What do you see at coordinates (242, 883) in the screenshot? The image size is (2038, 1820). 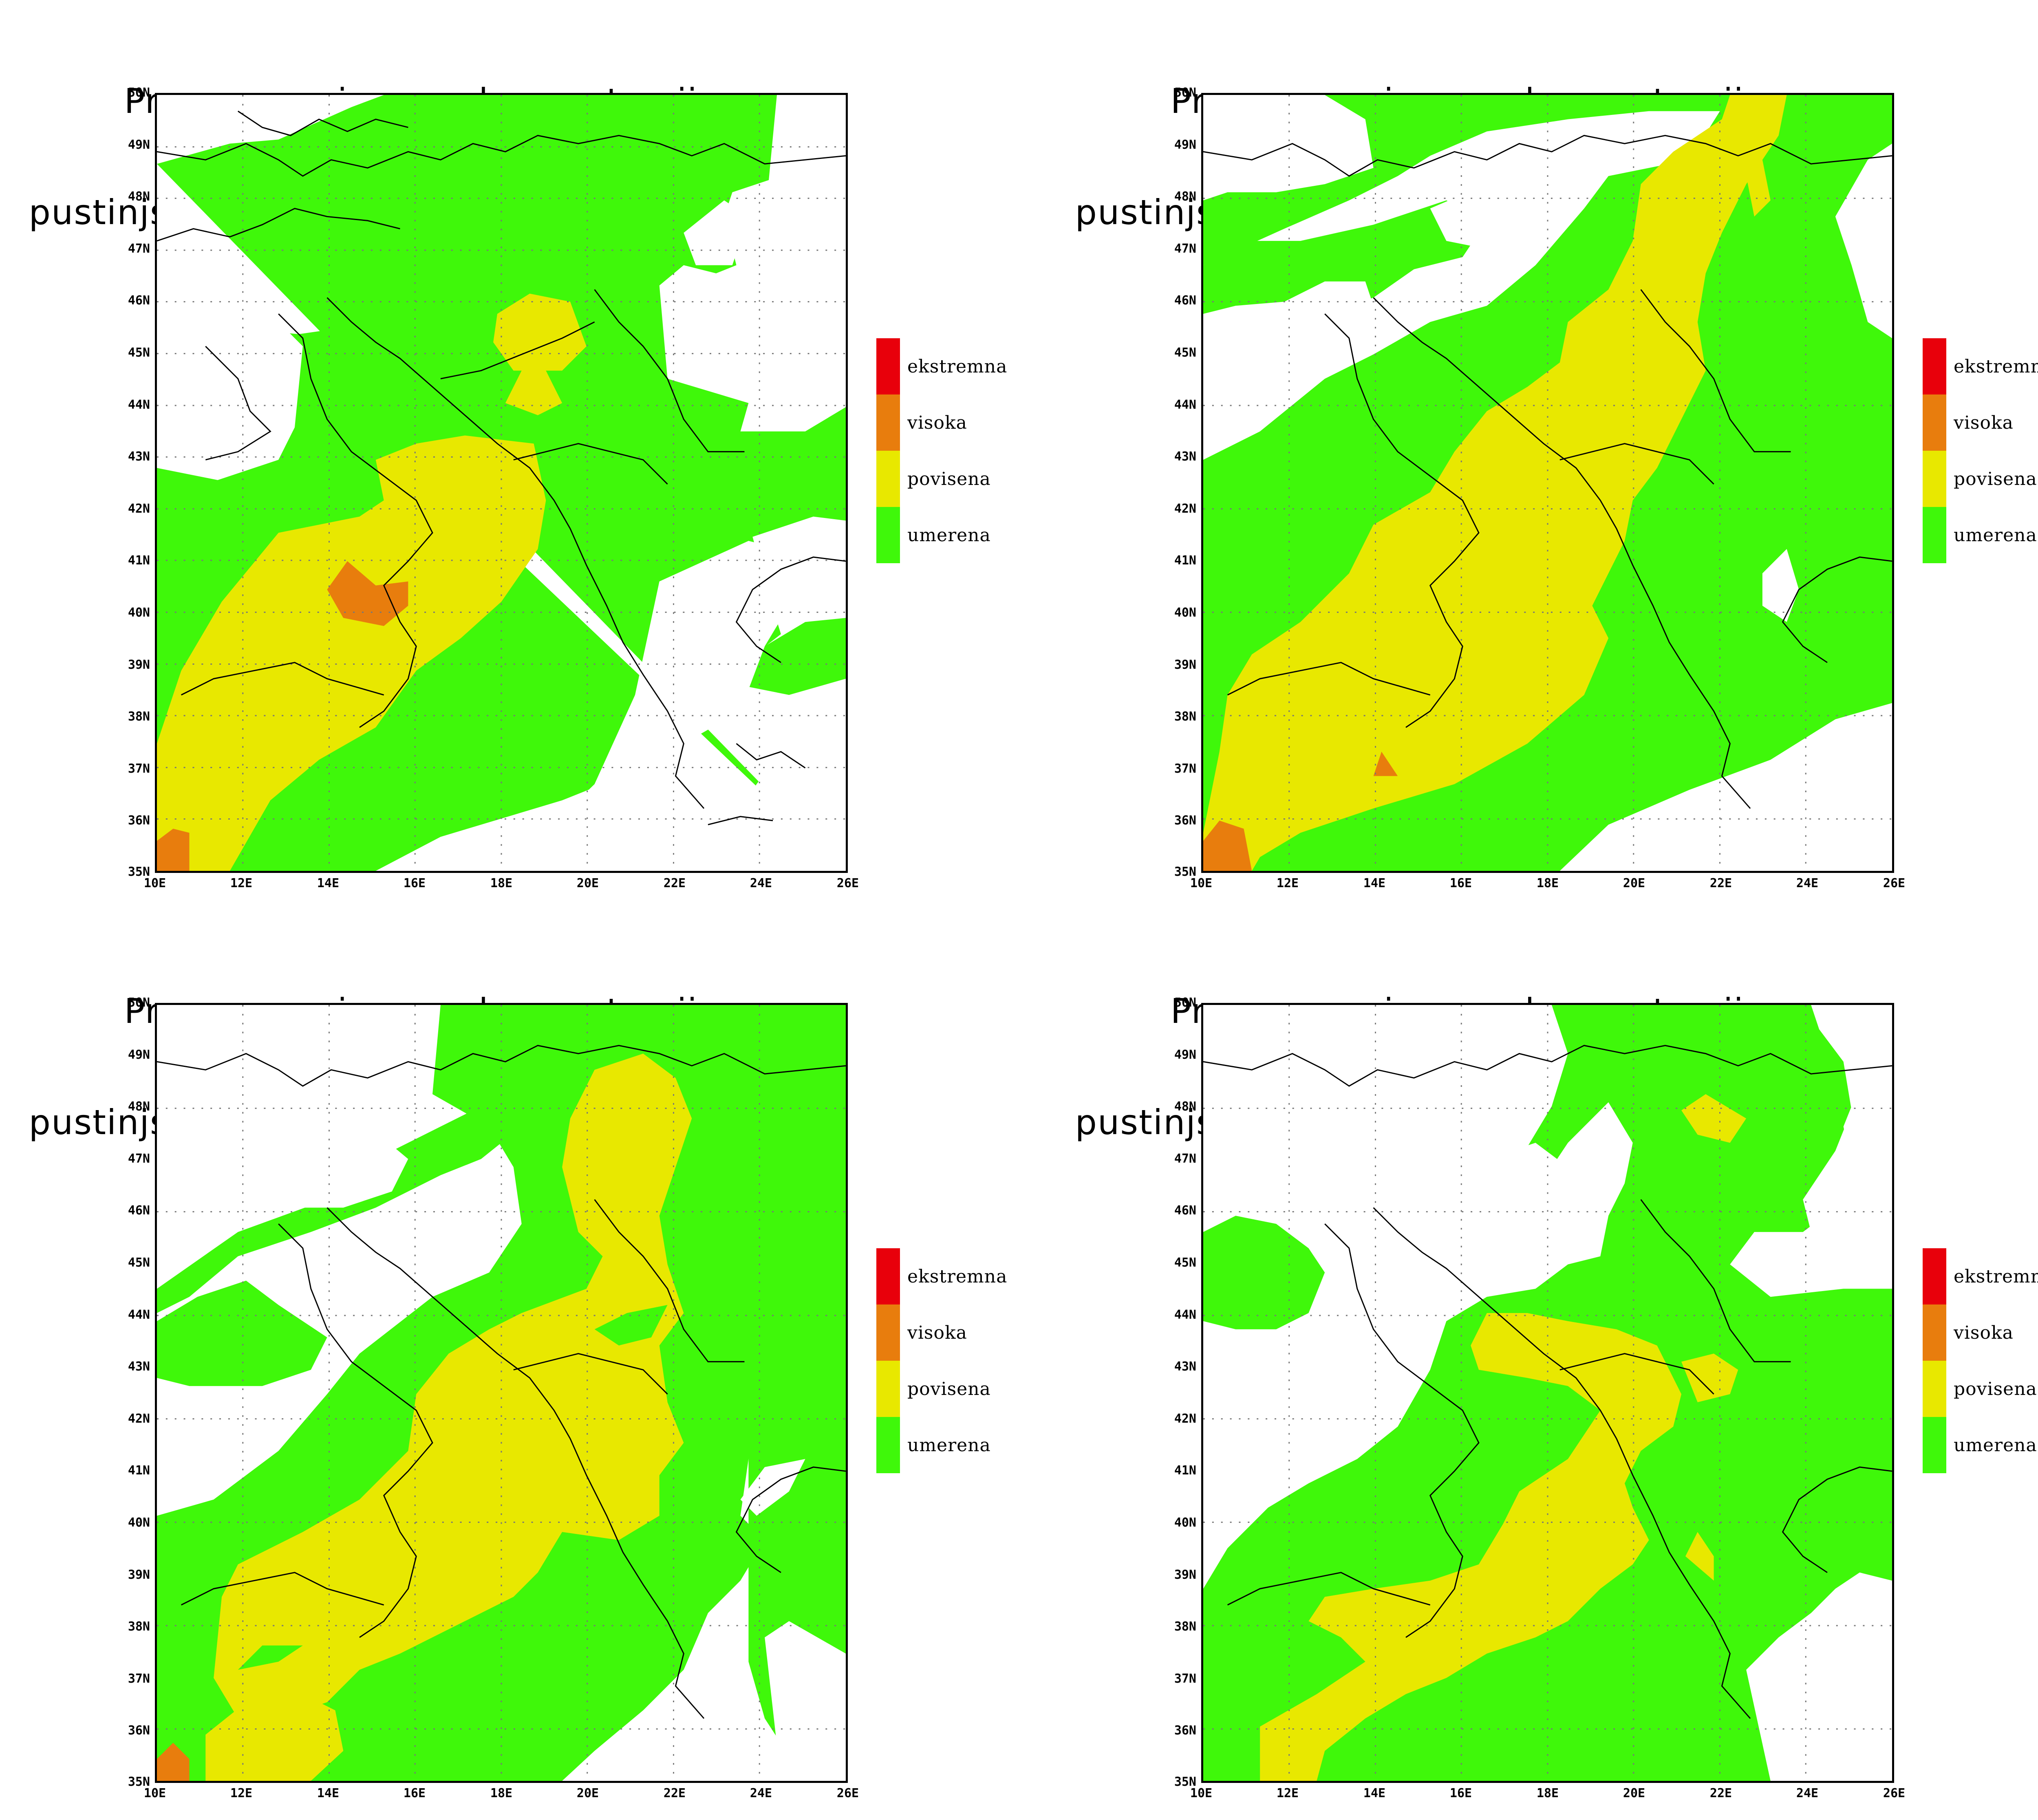 I see `lon-label: 12E` at bounding box center [242, 883].